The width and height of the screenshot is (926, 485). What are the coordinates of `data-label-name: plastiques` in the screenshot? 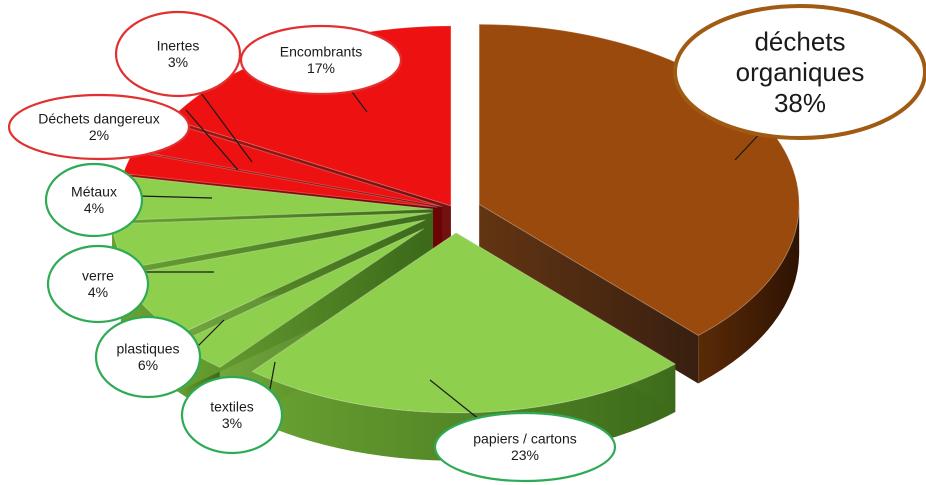 It's located at (147, 349).